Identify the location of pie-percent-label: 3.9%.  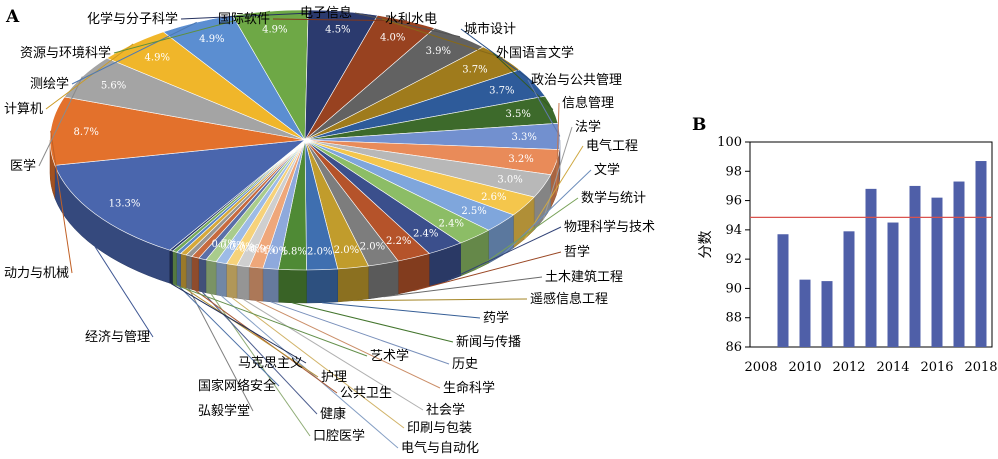
(438, 51).